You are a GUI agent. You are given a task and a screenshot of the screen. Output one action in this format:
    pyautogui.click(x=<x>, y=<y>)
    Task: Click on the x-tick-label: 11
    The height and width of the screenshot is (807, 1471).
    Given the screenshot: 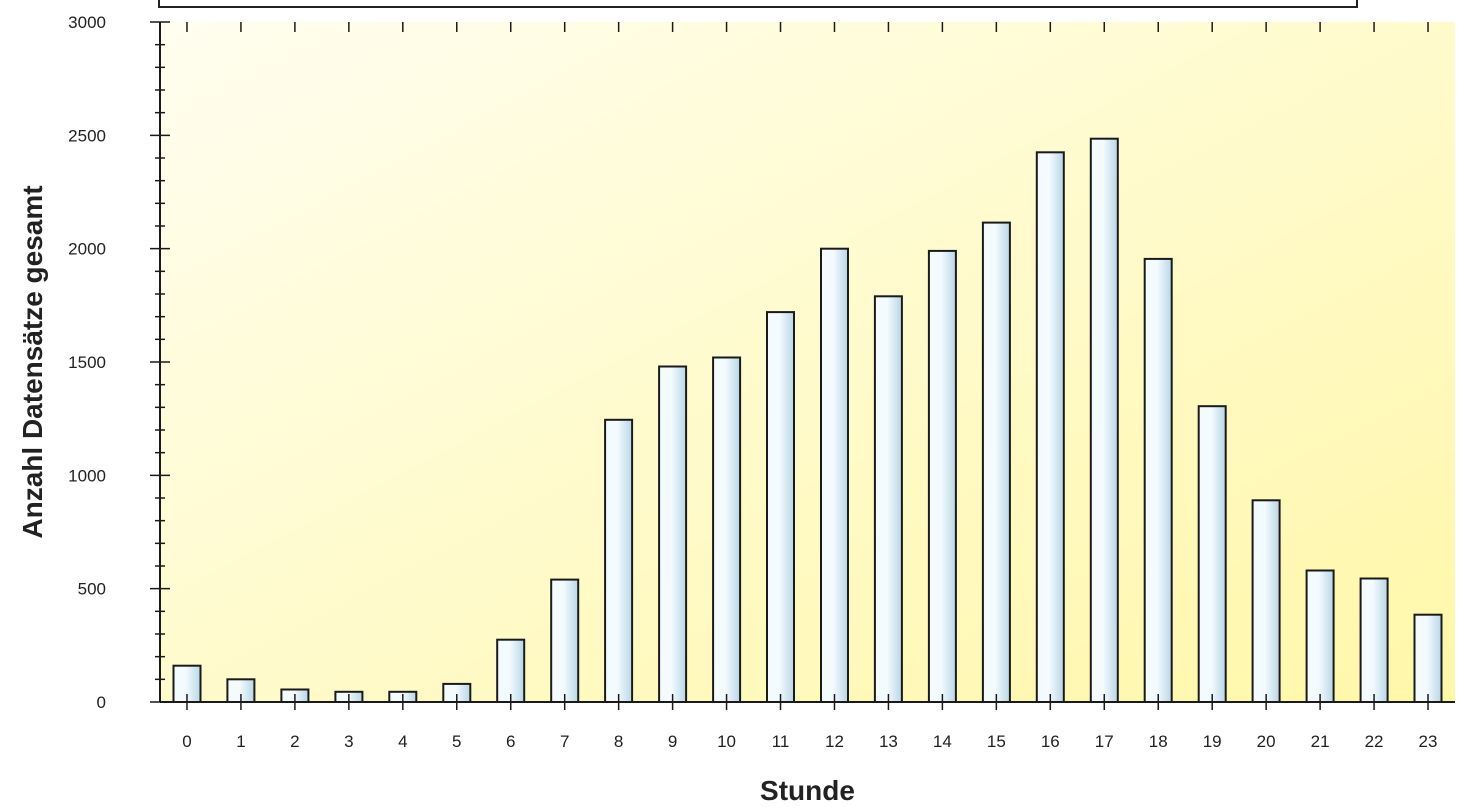 What is the action you would take?
    pyautogui.click(x=781, y=741)
    